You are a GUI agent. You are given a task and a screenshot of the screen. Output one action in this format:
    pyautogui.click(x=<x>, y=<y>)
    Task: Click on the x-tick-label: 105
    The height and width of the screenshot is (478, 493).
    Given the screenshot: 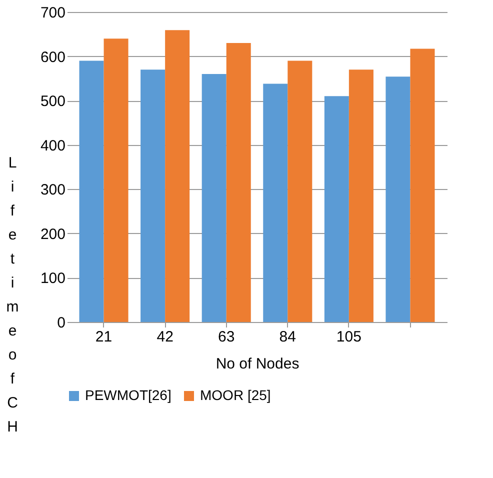 What is the action you would take?
    pyautogui.click(x=349, y=337)
    